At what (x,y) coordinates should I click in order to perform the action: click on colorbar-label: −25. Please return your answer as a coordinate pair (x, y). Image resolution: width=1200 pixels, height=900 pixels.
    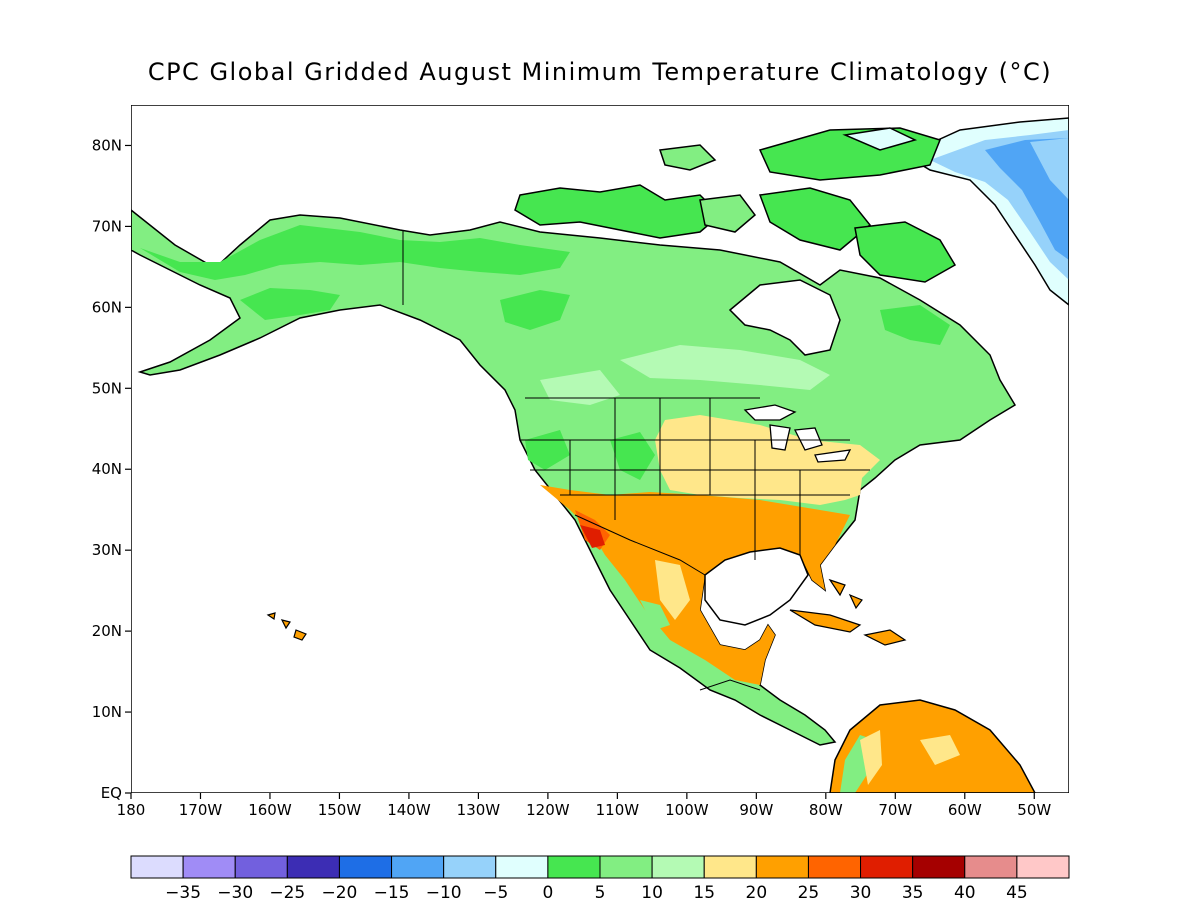
    Looking at the image, I should click on (287, 891).